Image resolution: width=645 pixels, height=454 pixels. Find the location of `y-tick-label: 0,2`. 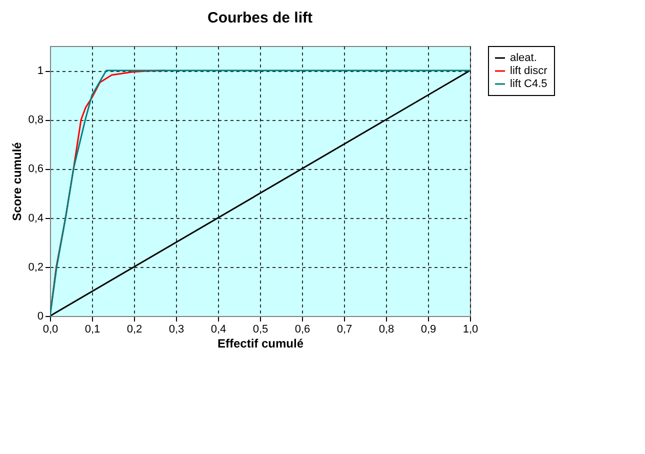

y-tick-label: 0,2 is located at coordinates (36, 267).